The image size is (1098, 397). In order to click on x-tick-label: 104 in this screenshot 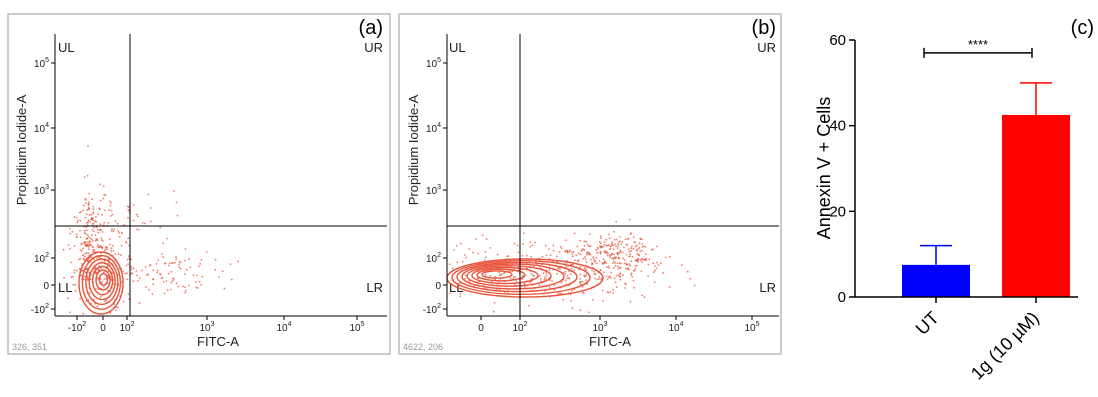, I will do `click(283, 327)`.